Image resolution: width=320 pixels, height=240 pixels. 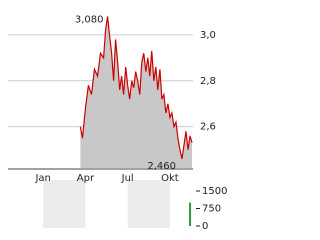 I want to click on y-tick-label: 750, so click(x=211, y=209).